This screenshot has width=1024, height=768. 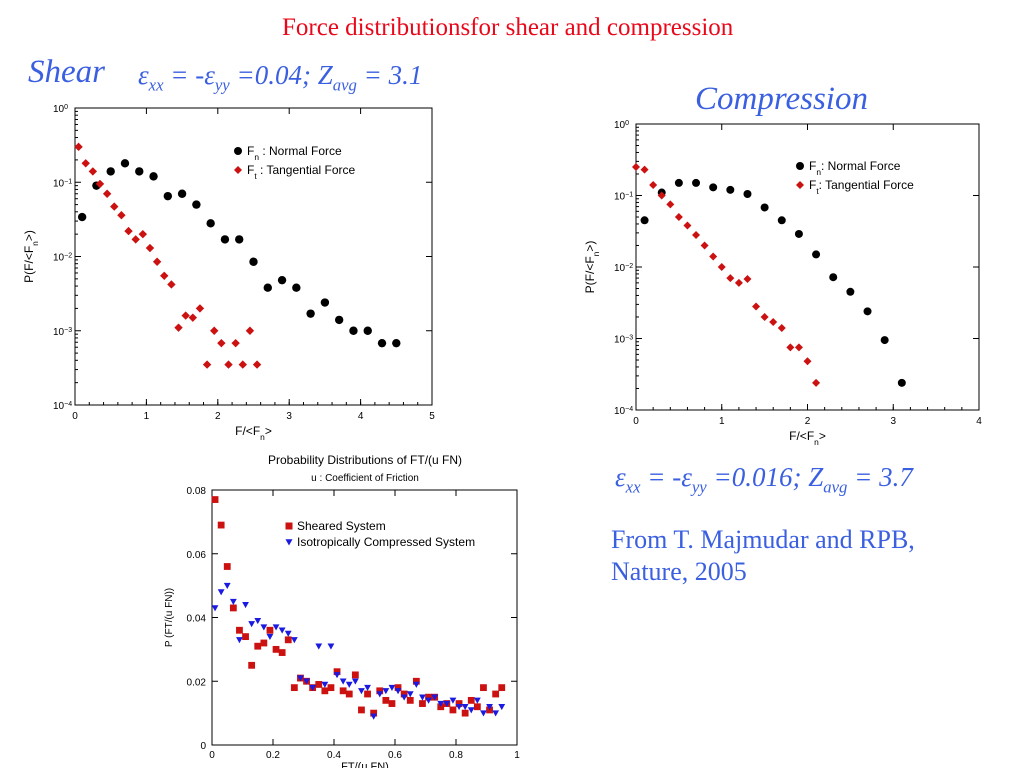 I want to click on y-tick-label: 10⁻², so click(x=623, y=269).